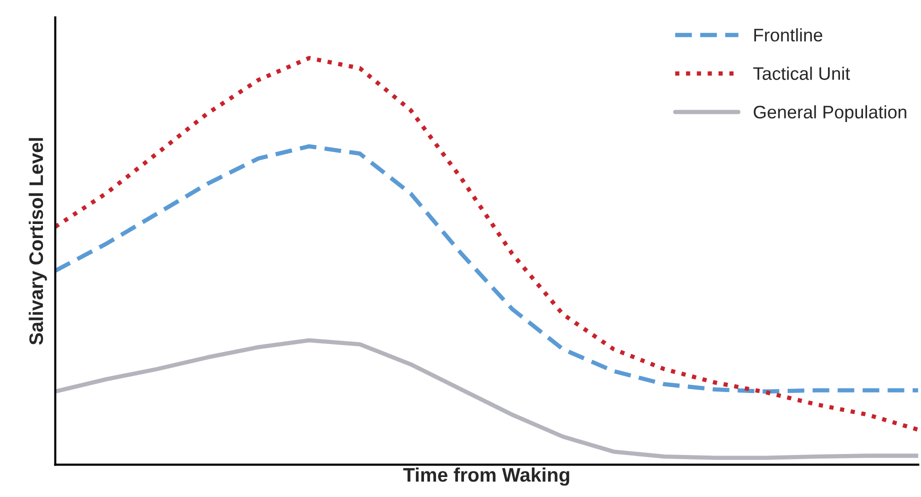  I want to click on y-axis-title: Salivary Cortisol Level, so click(37, 241).